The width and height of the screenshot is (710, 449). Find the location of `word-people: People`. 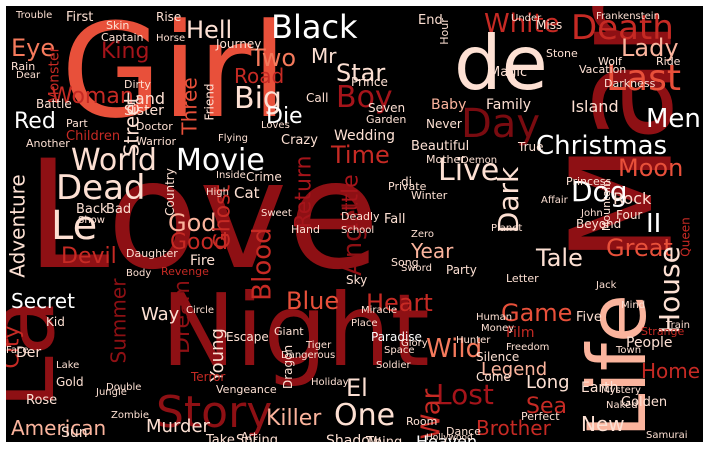

word-people: People is located at coordinates (649, 343).